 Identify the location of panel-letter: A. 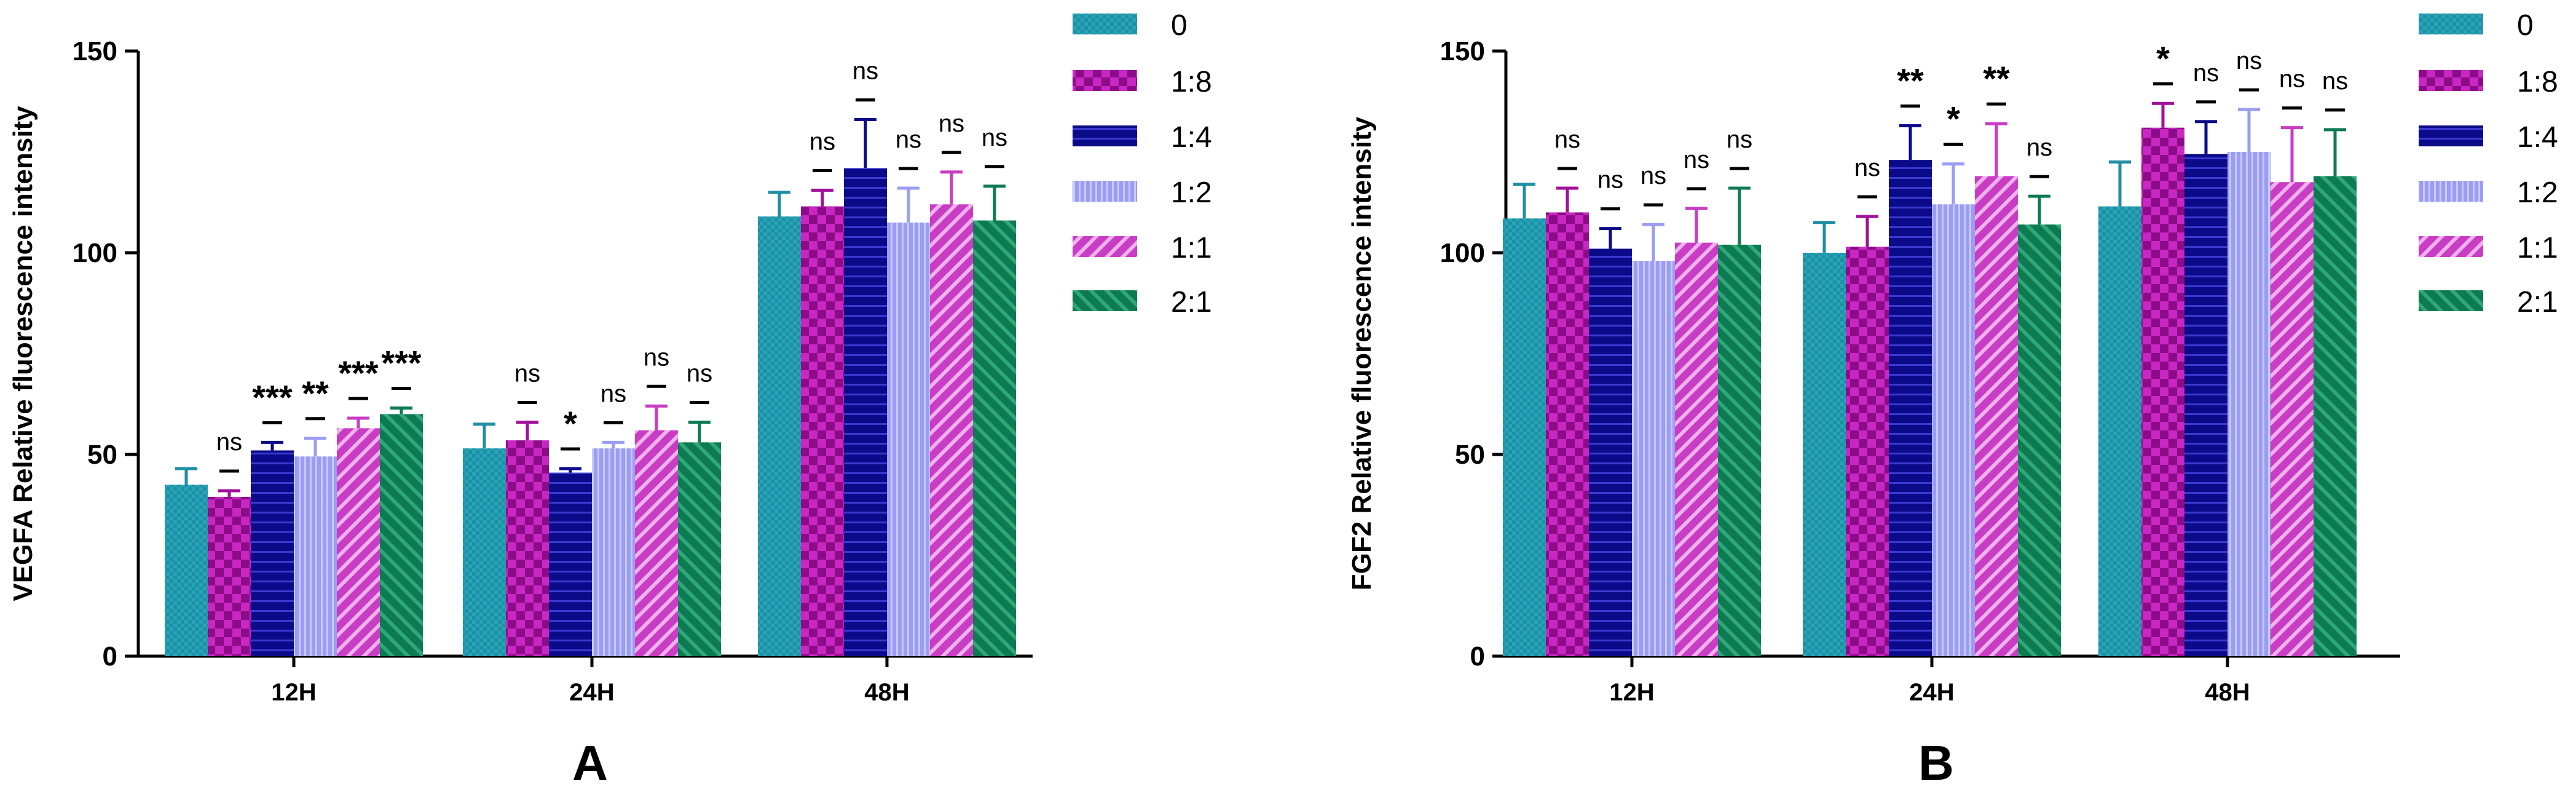
(590, 762).